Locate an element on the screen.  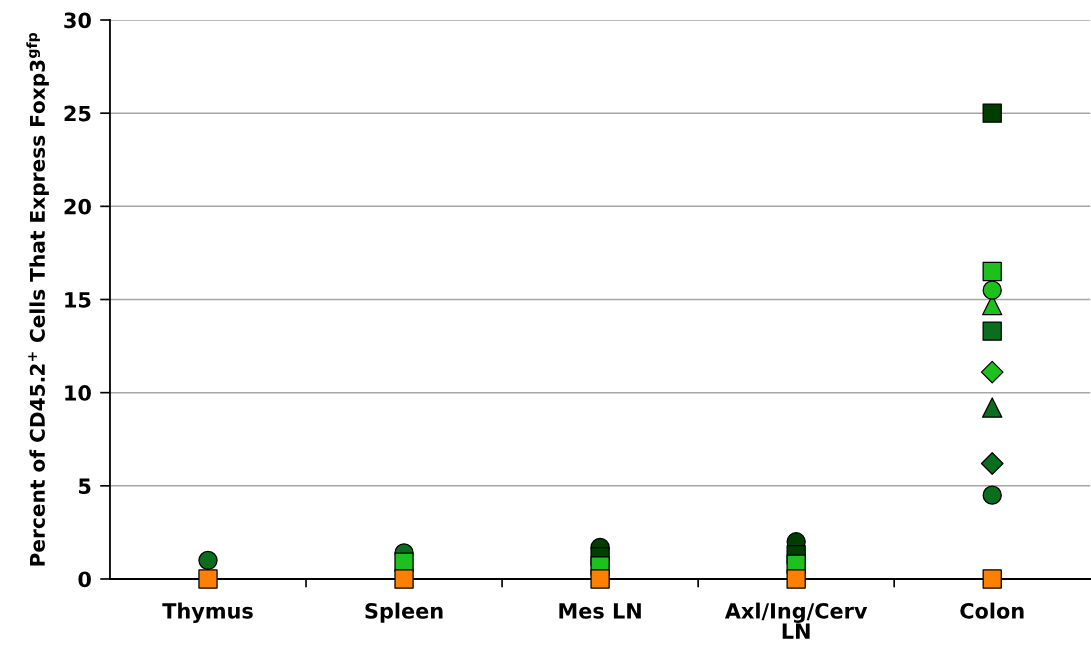
y-tick-label: 0 is located at coordinates (84, 579).